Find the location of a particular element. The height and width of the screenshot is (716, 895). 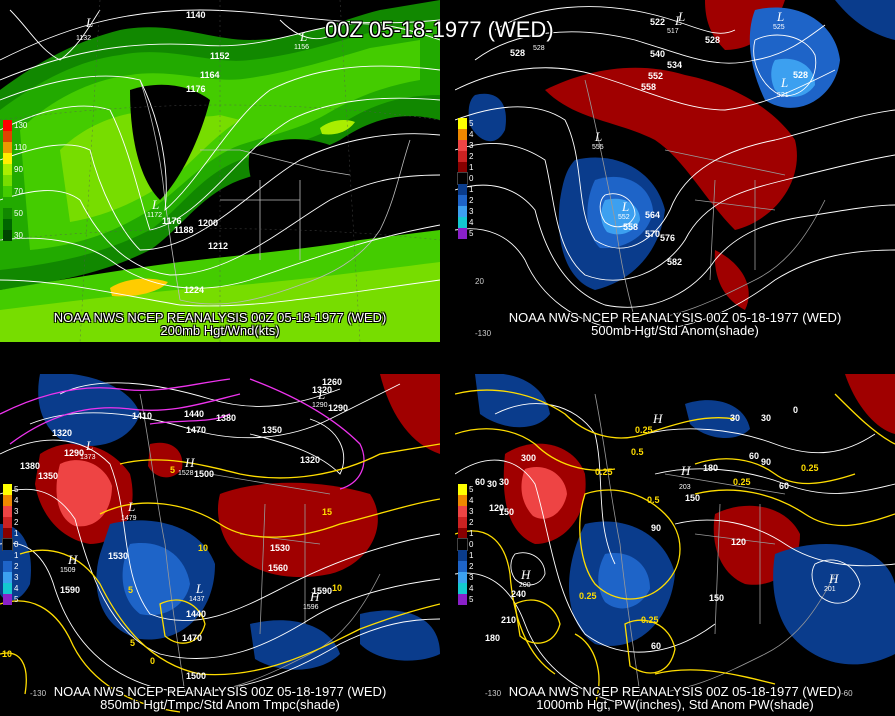

contour-label: 90 is located at coordinates (766, 462).